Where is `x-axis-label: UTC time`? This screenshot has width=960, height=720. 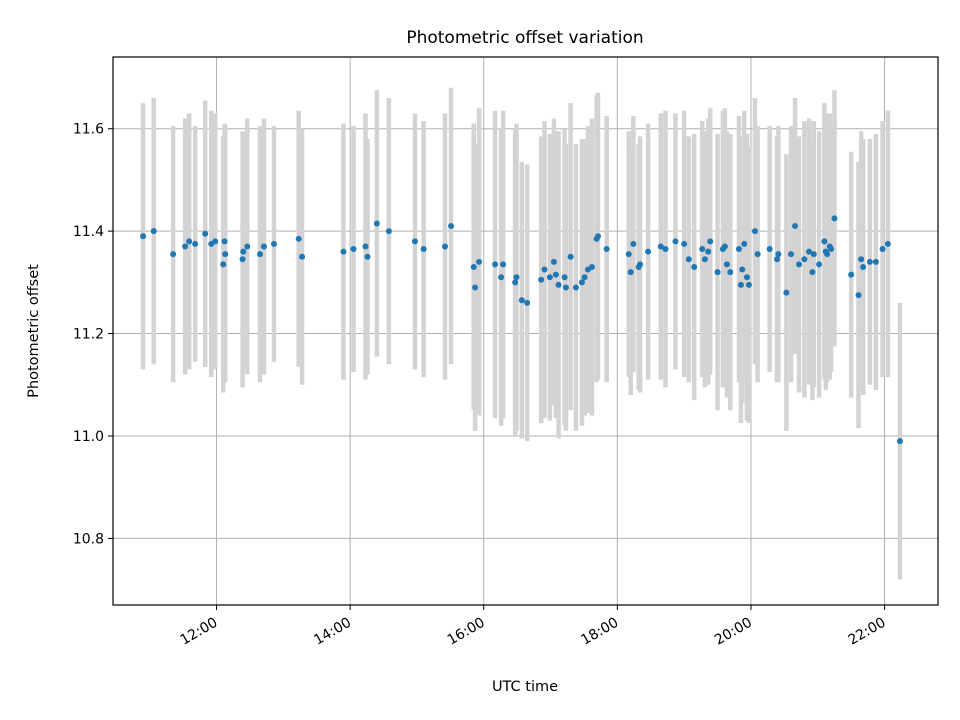
x-axis-label: UTC time is located at coordinates (525, 687).